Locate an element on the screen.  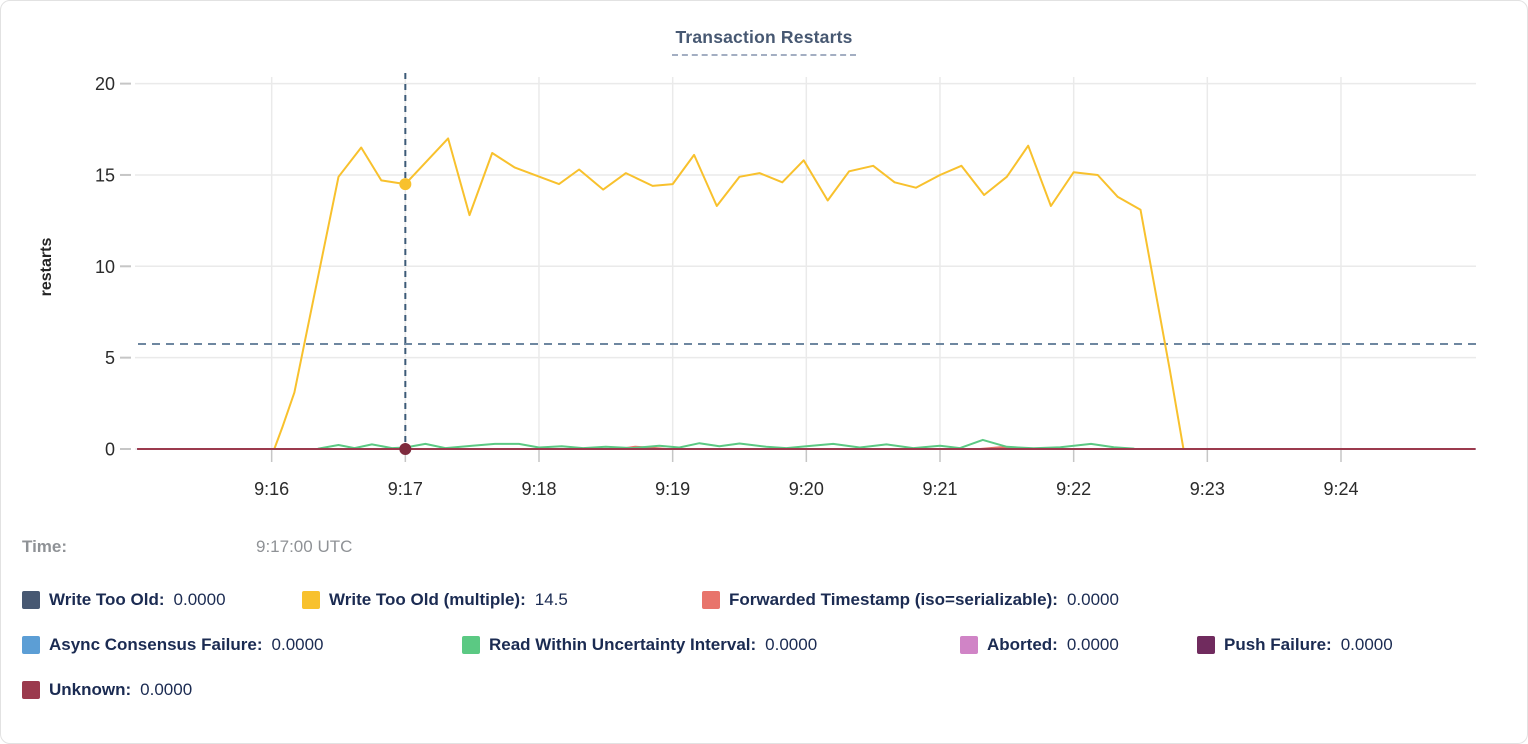
legend-label: Read Within Uncertainty Interval: is located at coordinates (623, 644).